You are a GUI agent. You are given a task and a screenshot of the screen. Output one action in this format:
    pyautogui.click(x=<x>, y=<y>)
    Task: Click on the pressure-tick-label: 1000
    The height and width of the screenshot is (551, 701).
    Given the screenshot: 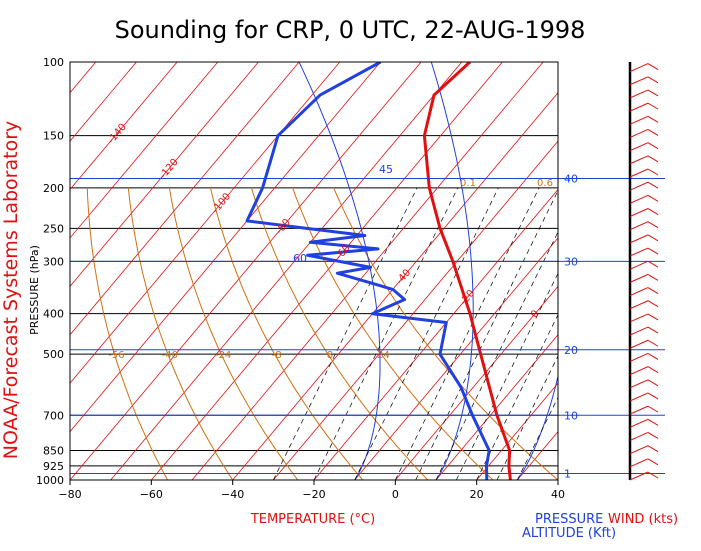 What is the action you would take?
    pyautogui.click(x=50, y=480)
    